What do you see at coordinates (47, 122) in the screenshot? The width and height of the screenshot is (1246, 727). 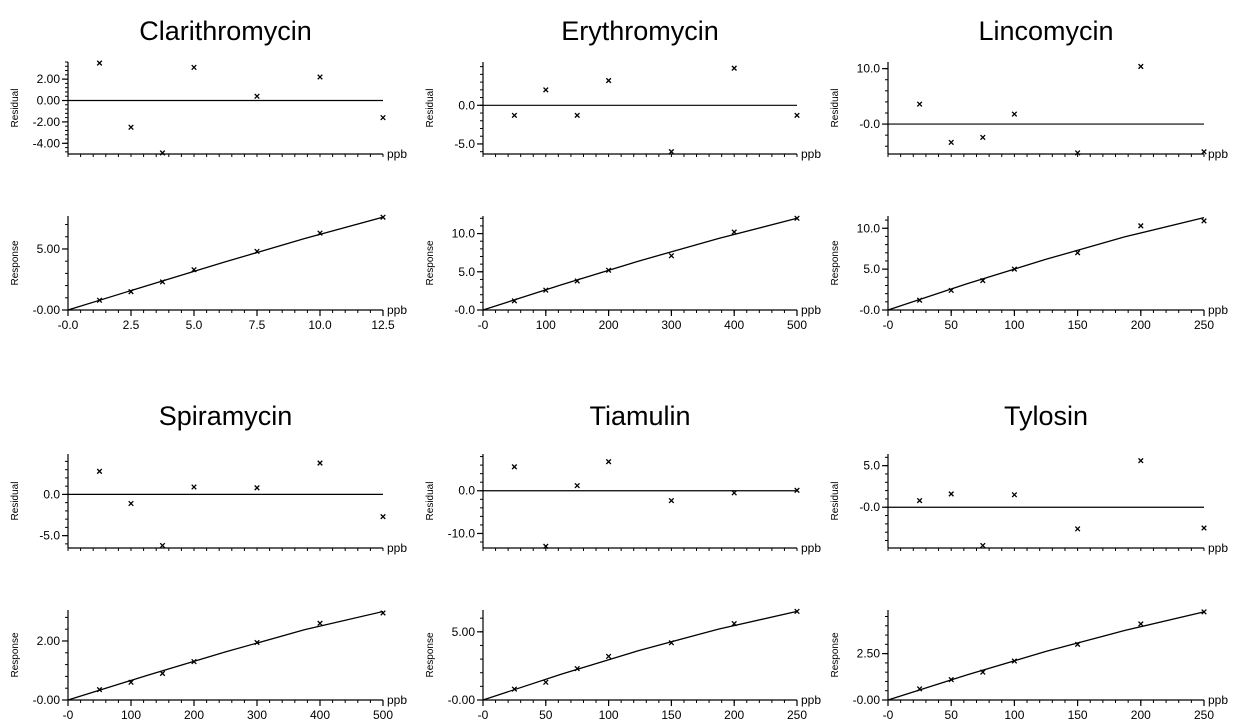 I see `y-tick-label: -2.00` at bounding box center [47, 122].